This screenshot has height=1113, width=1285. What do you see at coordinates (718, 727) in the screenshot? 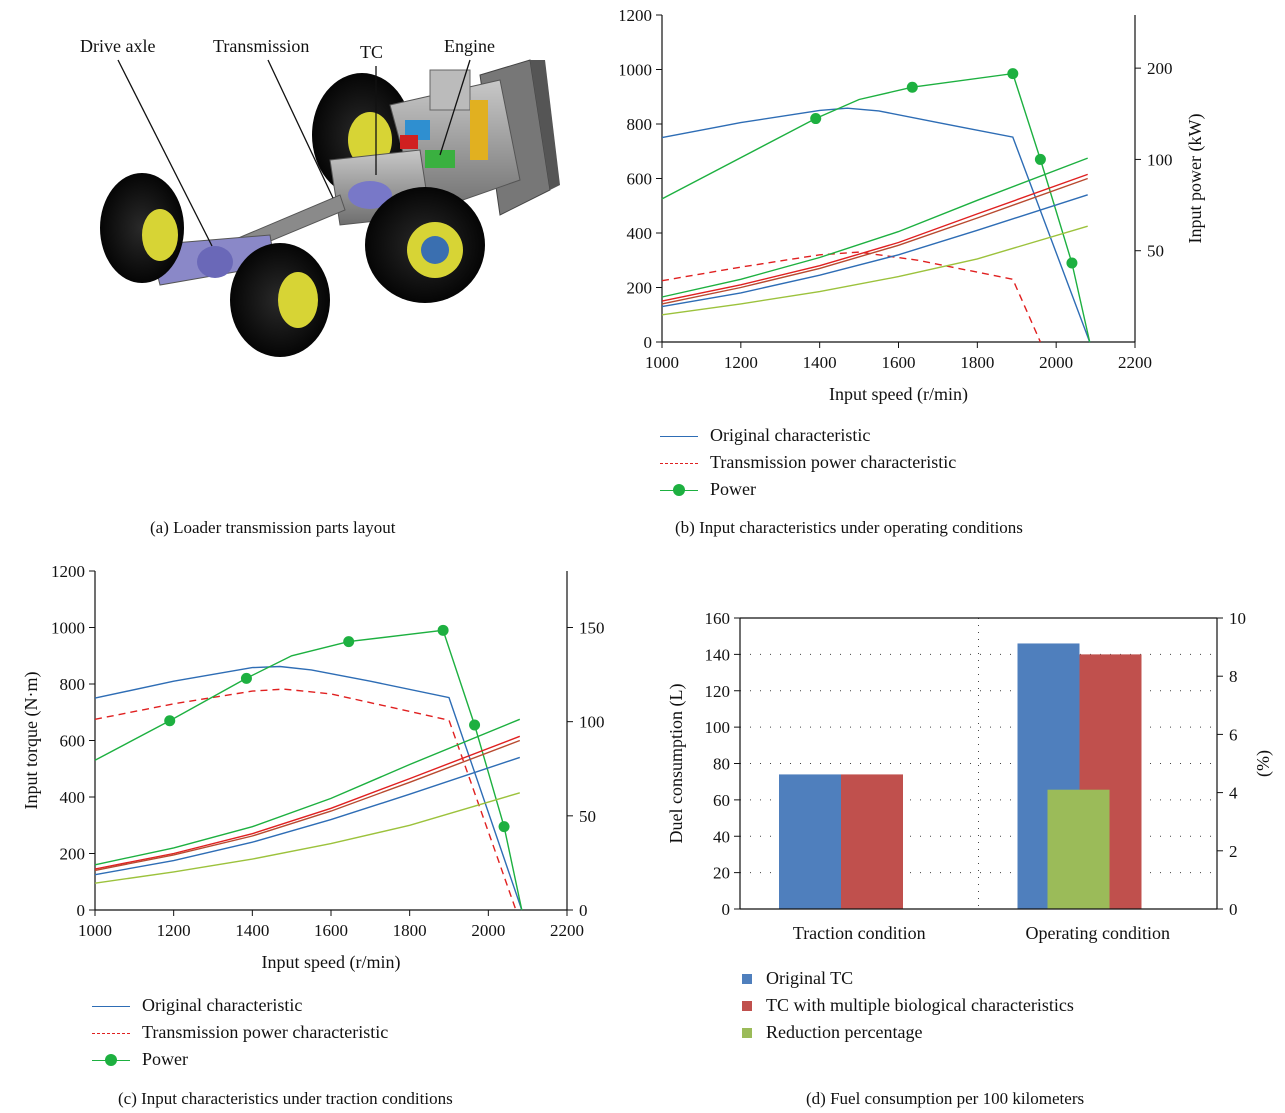
I see `y-tick-label: 100` at bounding box center [718, 727].